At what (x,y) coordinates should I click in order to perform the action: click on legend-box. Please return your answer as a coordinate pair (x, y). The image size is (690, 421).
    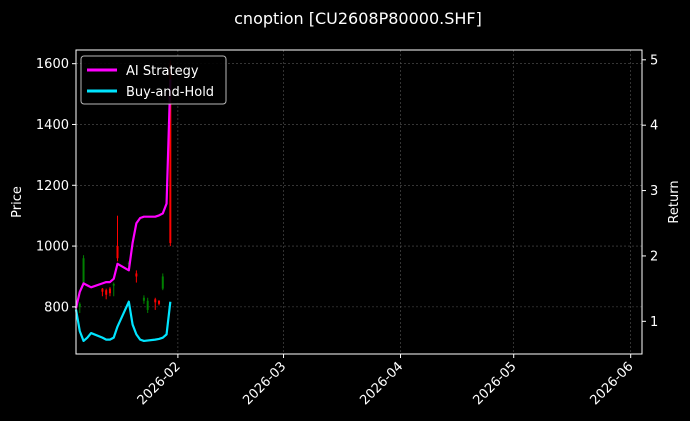
    Looking at the image, I should click on (153, 80).